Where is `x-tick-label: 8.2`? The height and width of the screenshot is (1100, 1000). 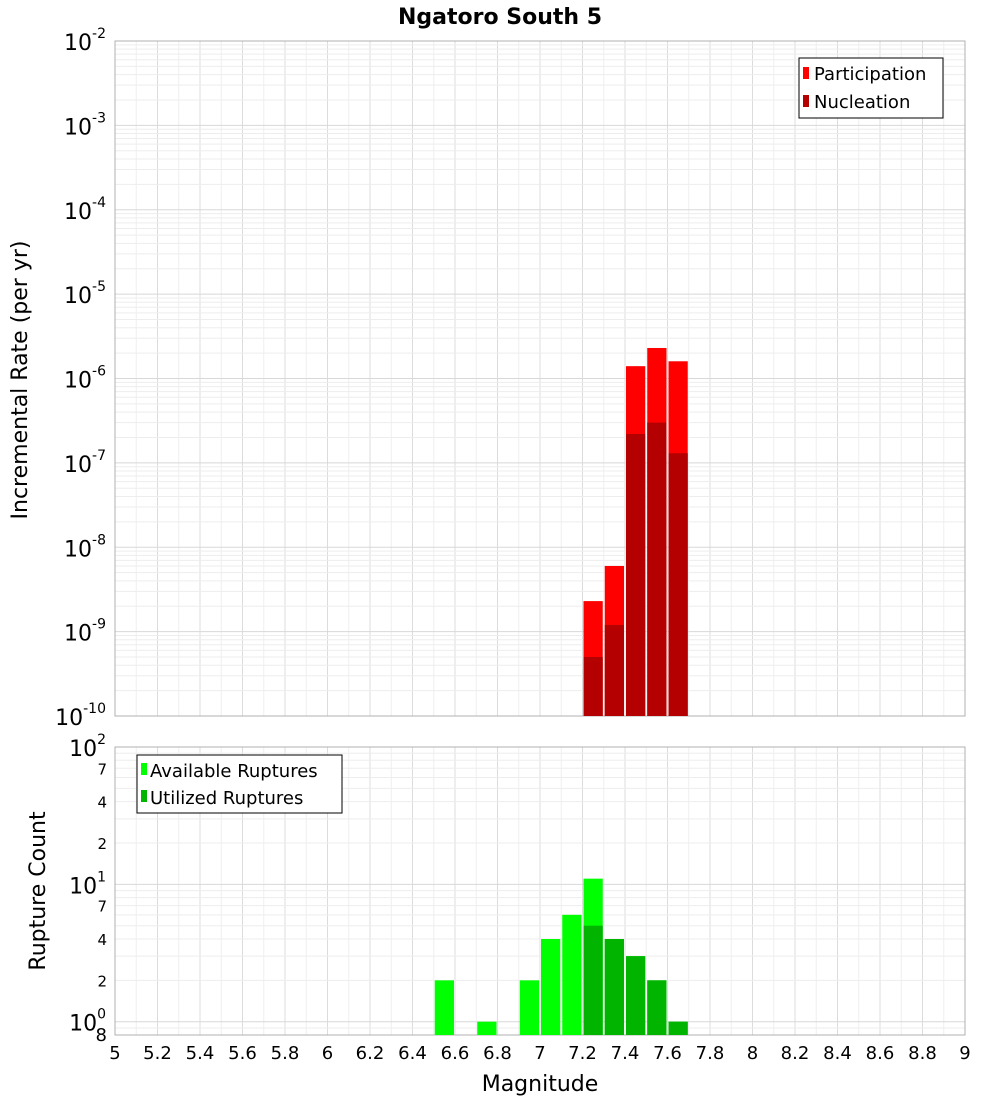 x-tick-label: 8.2 is located at coordinates (795, 1053).